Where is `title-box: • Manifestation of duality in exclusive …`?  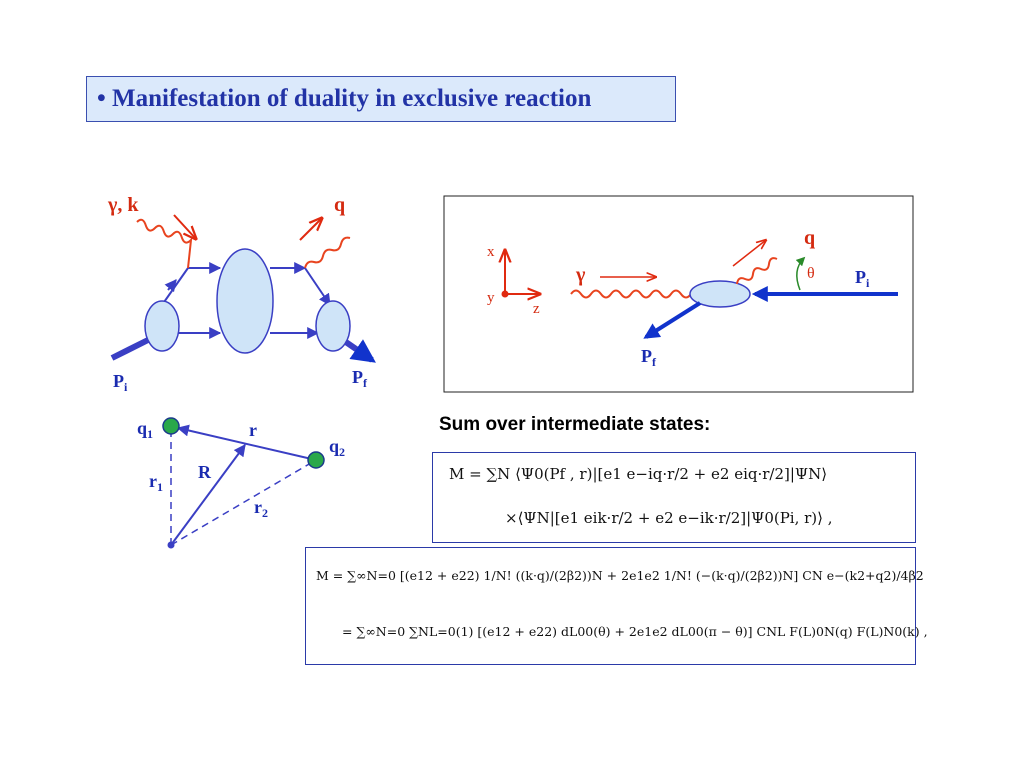 title-box: • Manifestation of duality in exclusive … is located at coordinates (381, 99).